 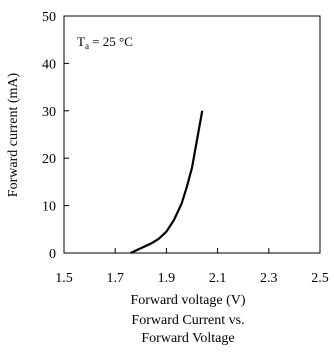 What do you see at coordinates (13, 134) in the screenshot?
I see `y-axis-label: Forward current (mA)` at bounding box center [13, 134].